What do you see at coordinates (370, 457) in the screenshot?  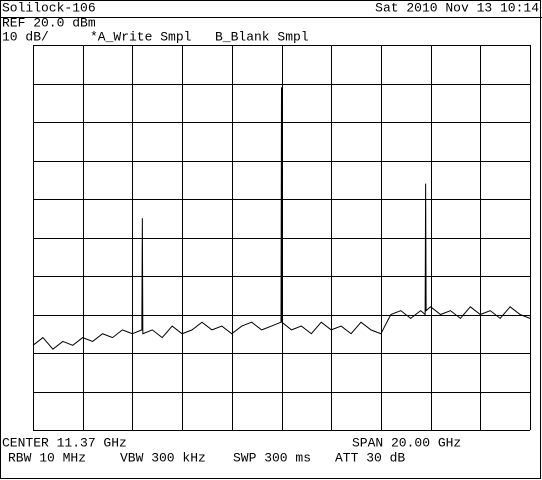 I see `attenuation: ATT 30 dB` at bounding box center [370, 457].